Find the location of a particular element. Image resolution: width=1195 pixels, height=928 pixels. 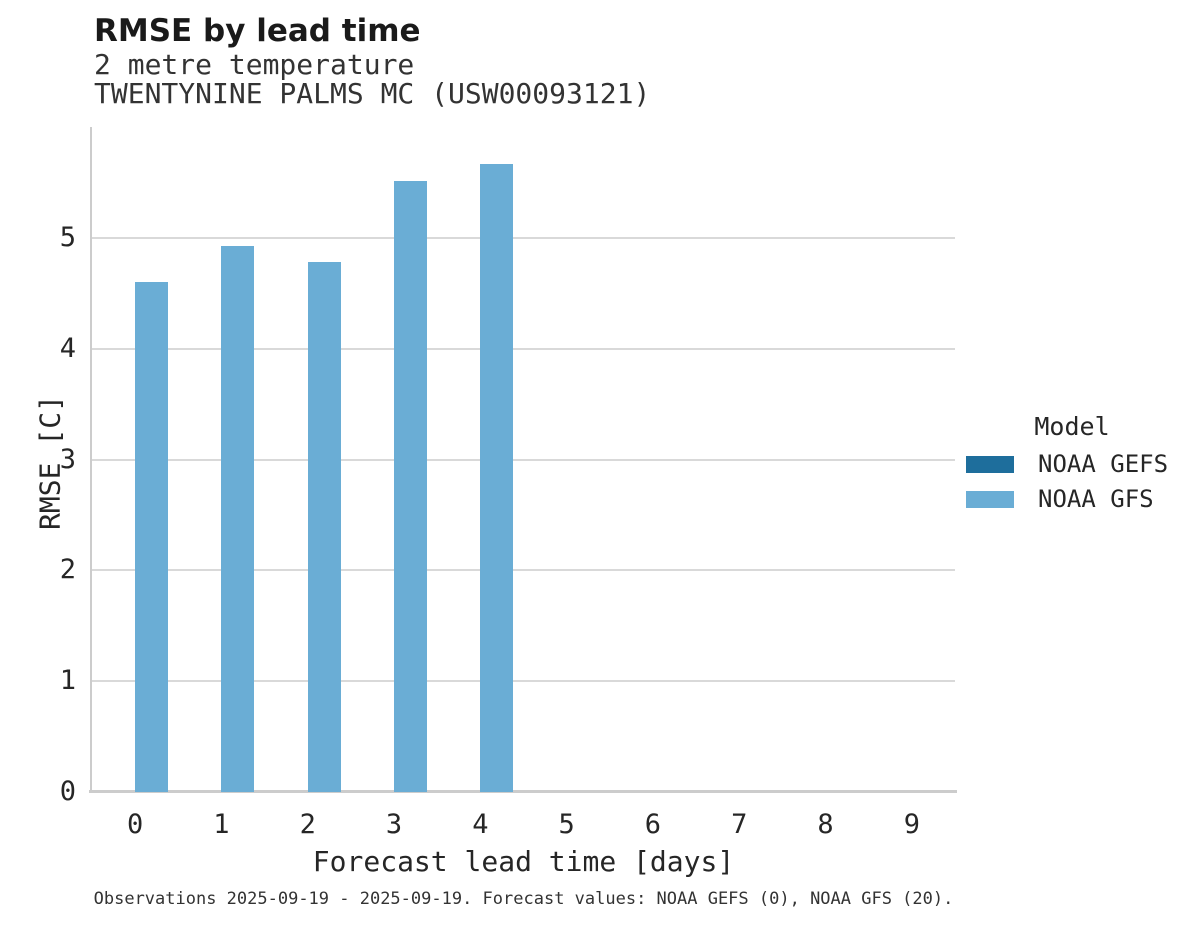

y-tick-label-1: 1 is located at coordinates (67, 681).